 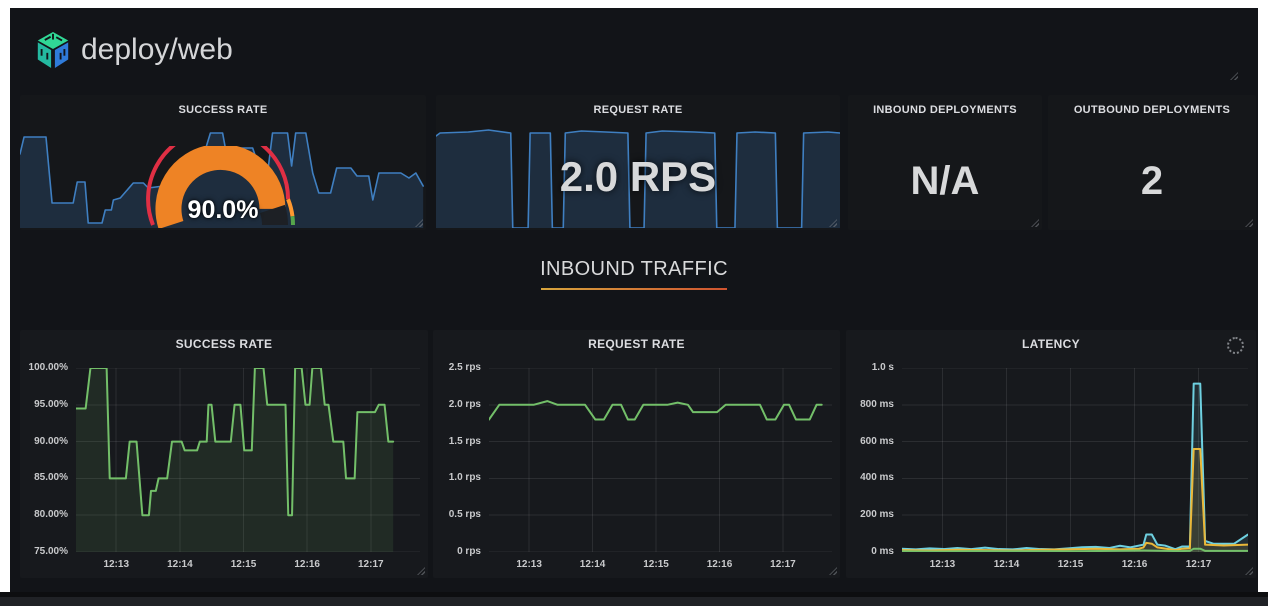 I want to click on y-axis-tick-label: 200 ms, so click(x=877, y=515).